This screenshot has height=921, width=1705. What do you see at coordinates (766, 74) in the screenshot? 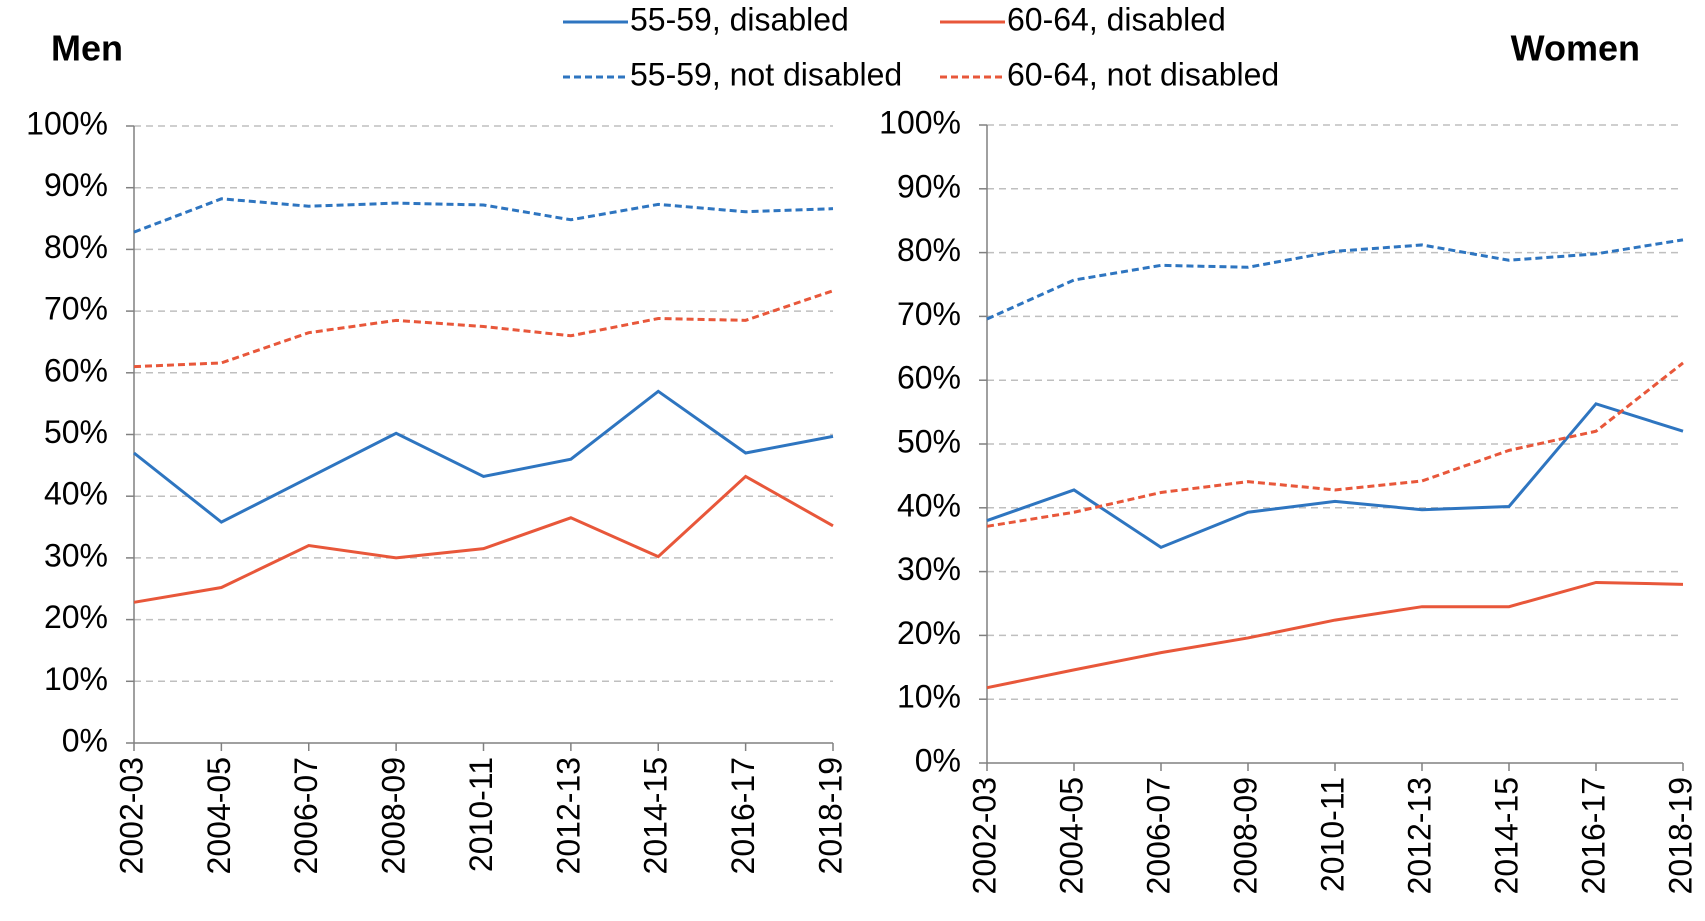
I see `legend-label: 55-59, not disabled` at bounding box center [766, 74].